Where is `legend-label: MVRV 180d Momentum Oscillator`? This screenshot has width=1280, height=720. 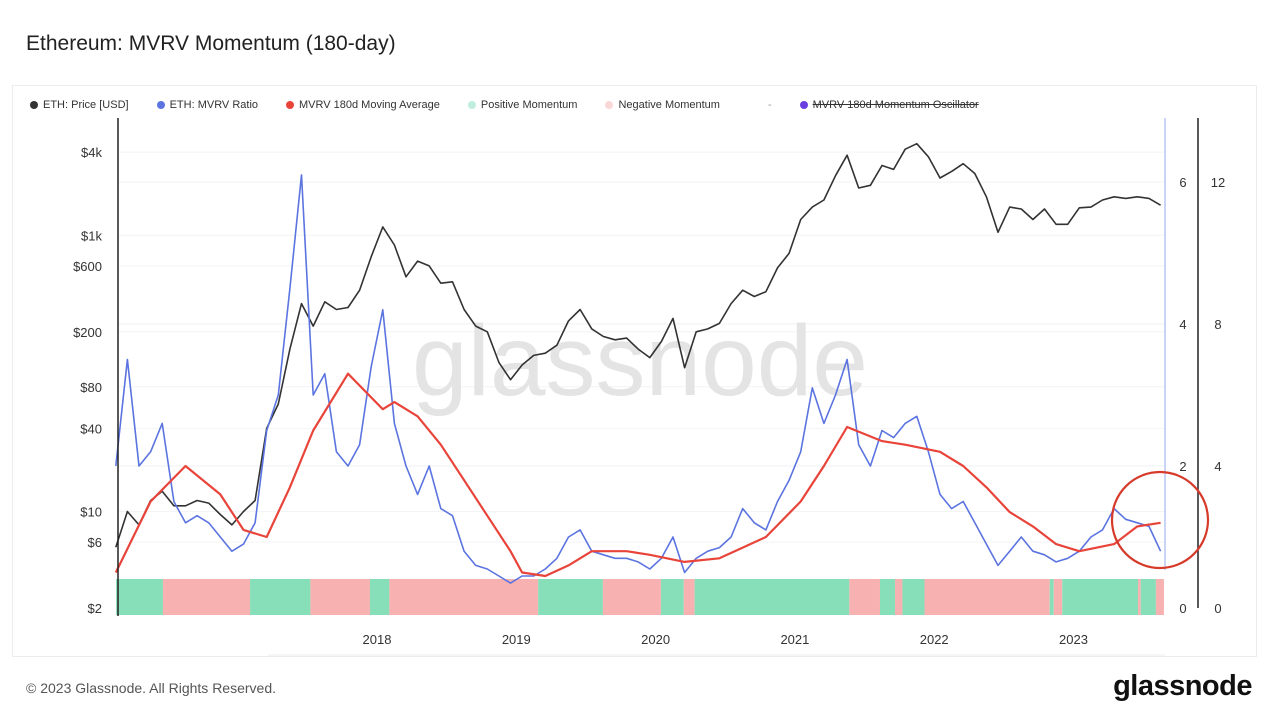
legend-label: MVRV 180d Momentum Oscillator is located at coordinates (895, 105).